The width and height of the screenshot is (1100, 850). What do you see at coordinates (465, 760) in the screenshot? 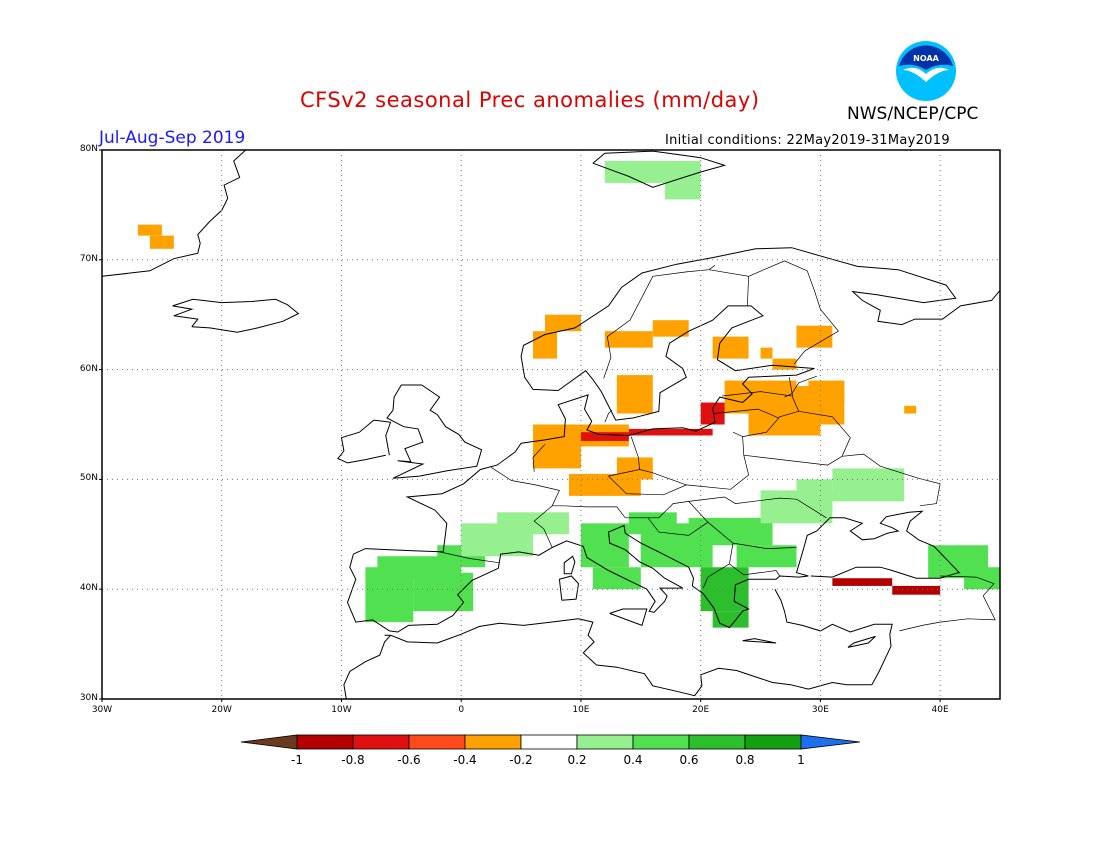
I see `colorbar-label: -0.4` at bounding box center [465, 760].